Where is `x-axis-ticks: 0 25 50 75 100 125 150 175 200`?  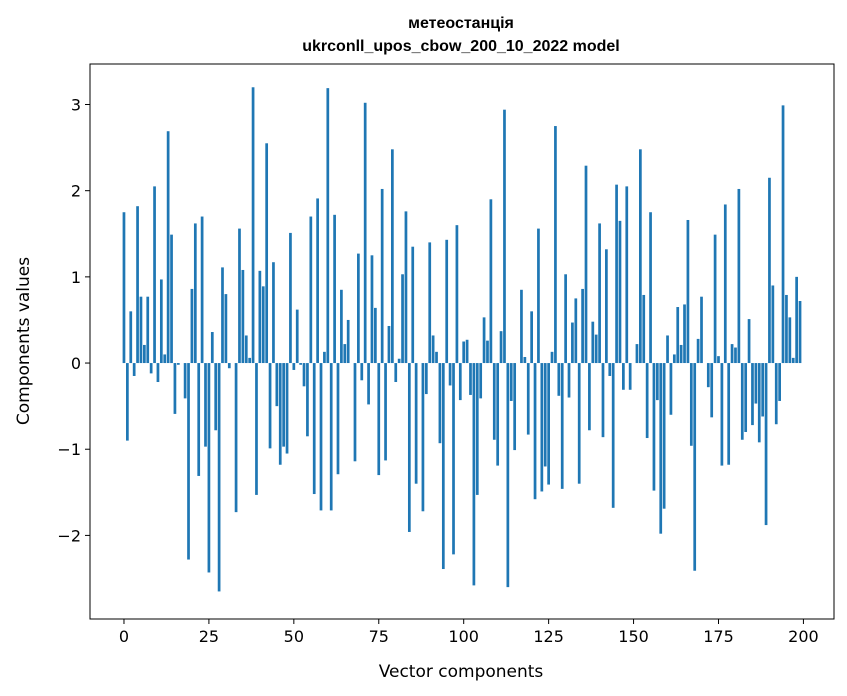 x-axis-ticks: 0 25 50 75 100 125 150 175 200 is located at coordinates (469, 632).